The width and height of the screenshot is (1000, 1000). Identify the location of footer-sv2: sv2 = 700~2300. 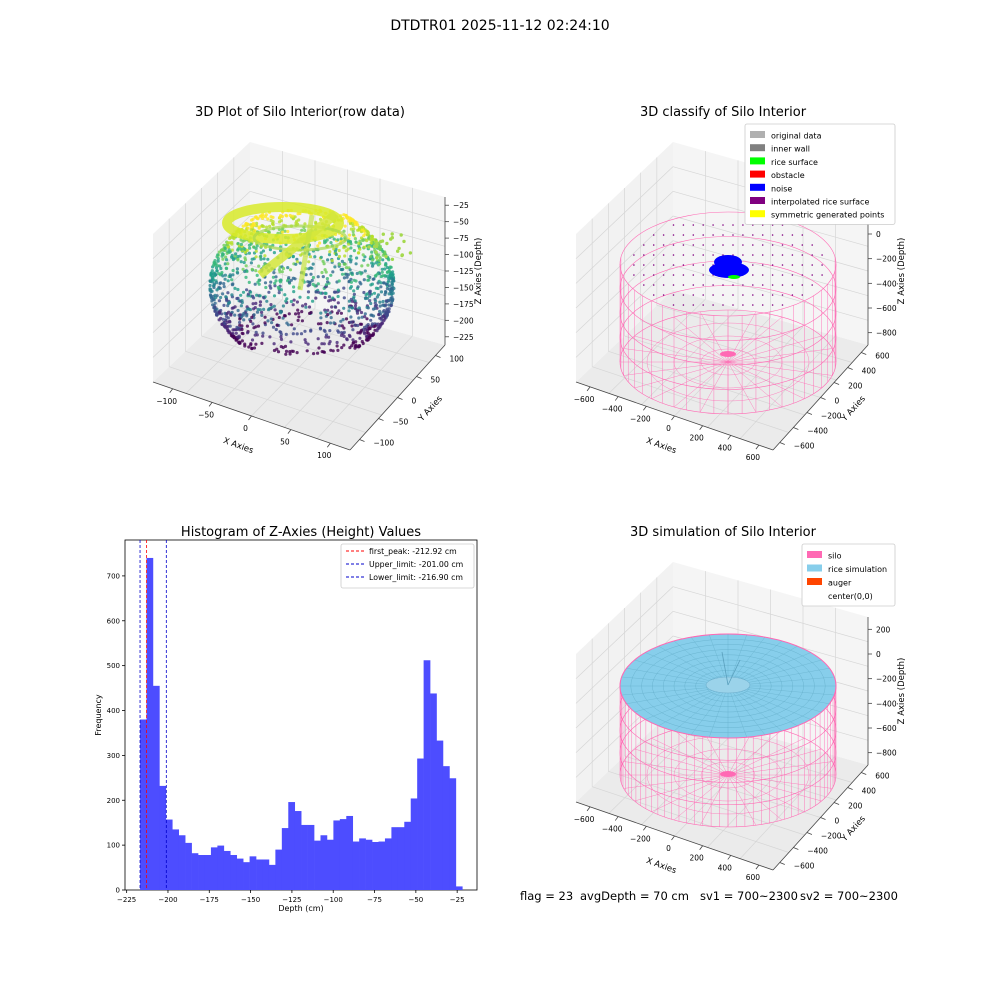
(849, 896).